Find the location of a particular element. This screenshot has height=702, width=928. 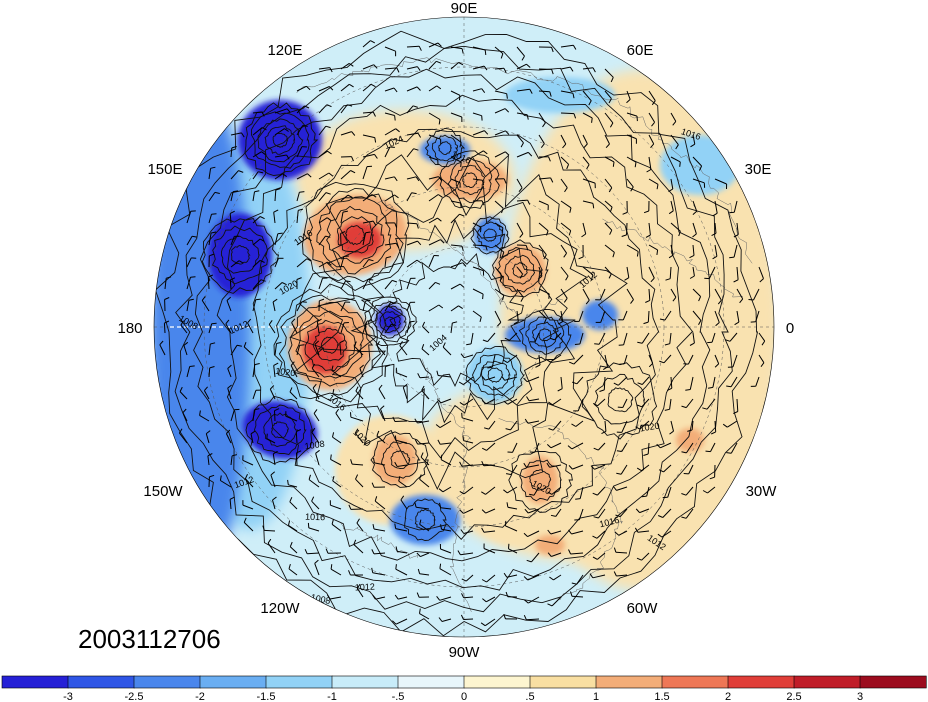

isobar-label: 1020 is located at coordinates (649, 427).